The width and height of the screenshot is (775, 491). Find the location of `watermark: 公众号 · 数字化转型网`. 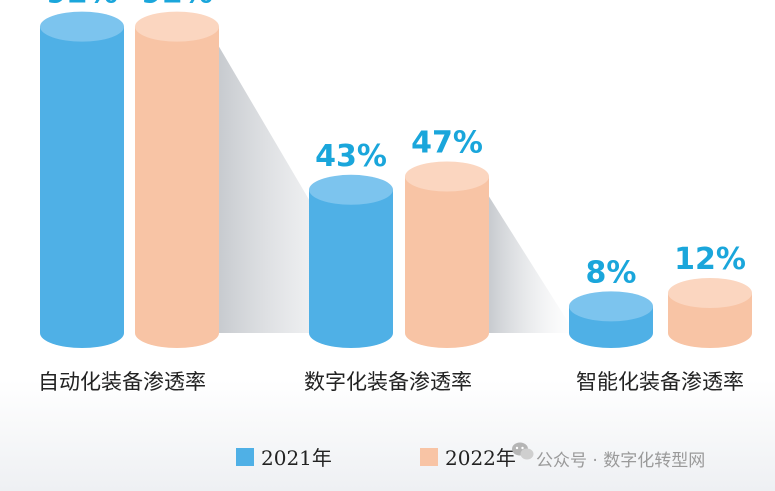

watermark: 公众号 · 数字化转型网 is located at coordinates (608, 456).